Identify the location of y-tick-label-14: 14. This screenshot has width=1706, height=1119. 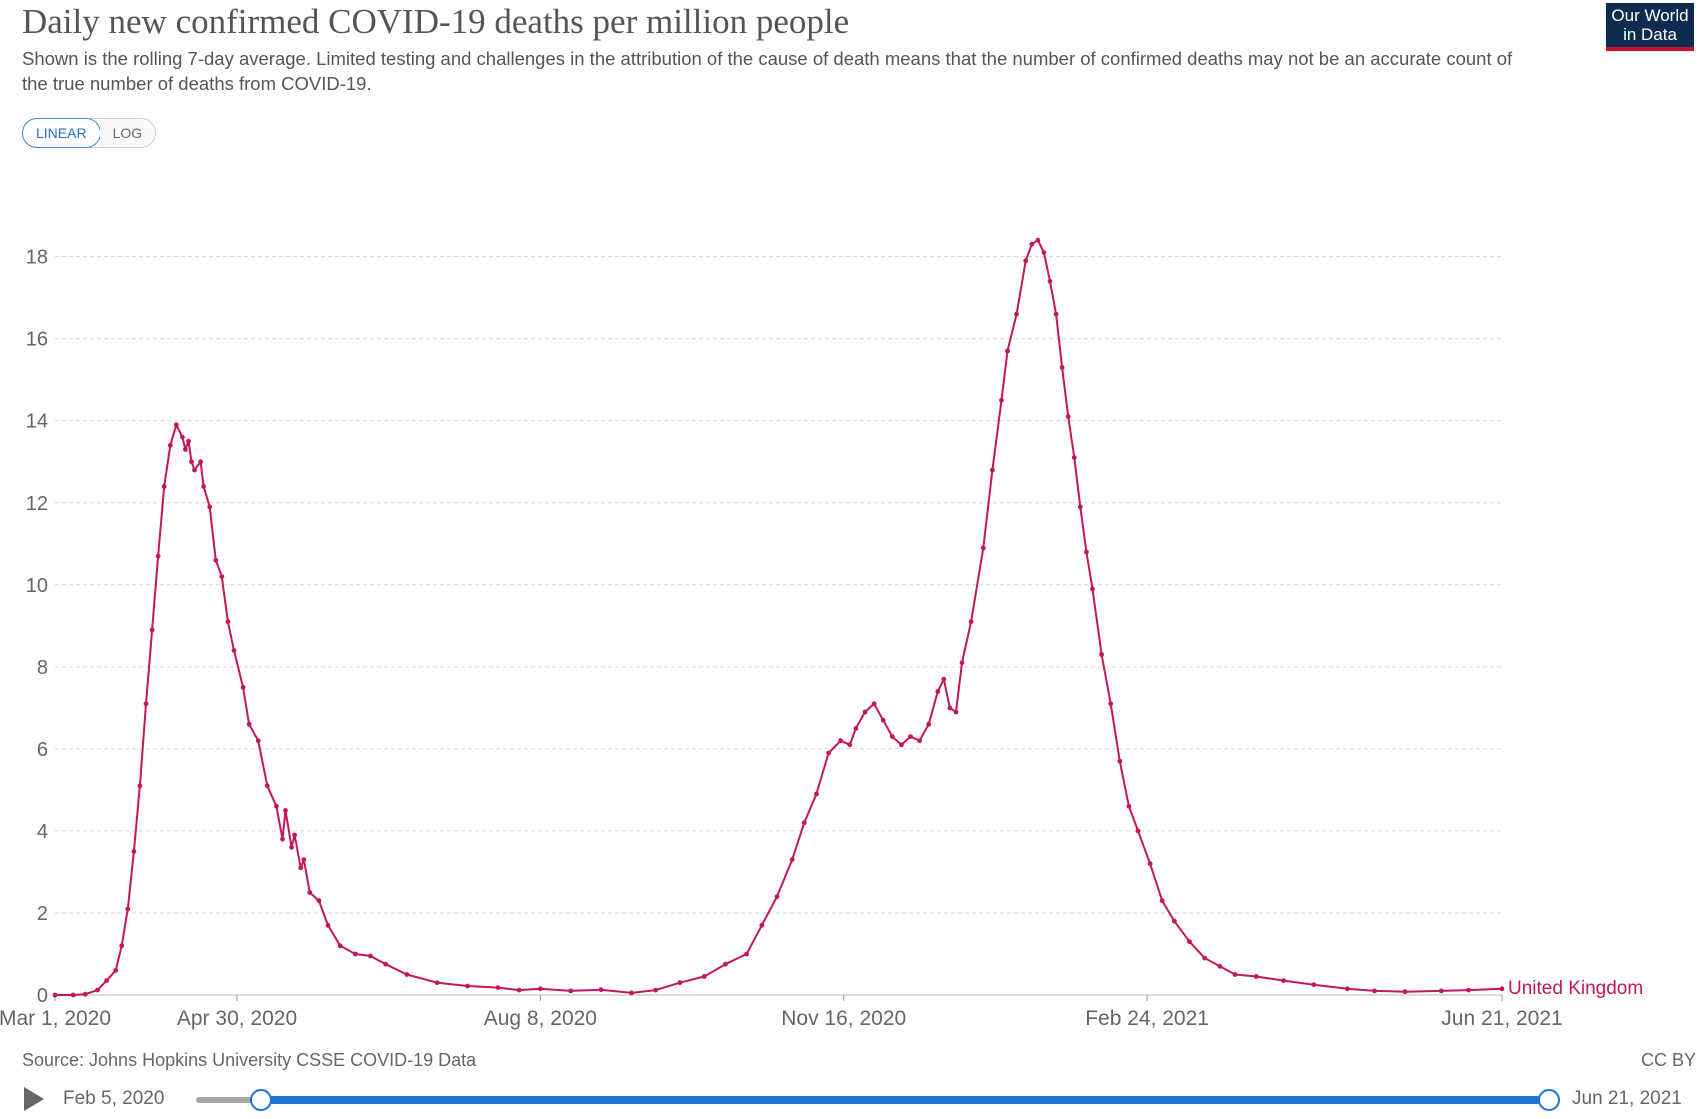
(37, 422).